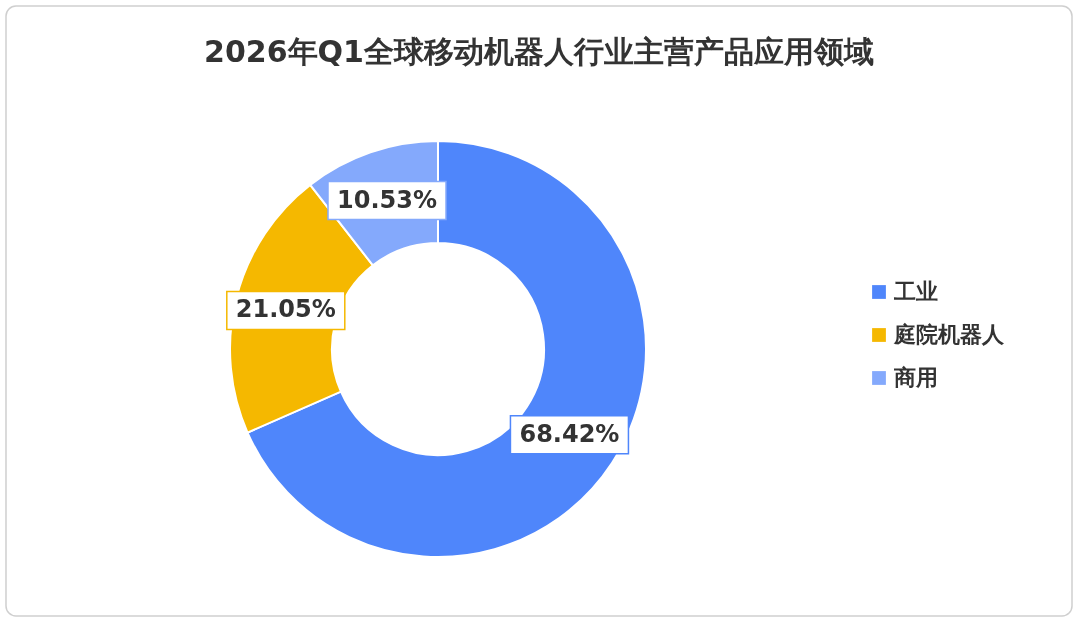  Describe the element at coordinates (949, 334) in the screenshot. I see `legend-label: 庭院机器人` at that location.